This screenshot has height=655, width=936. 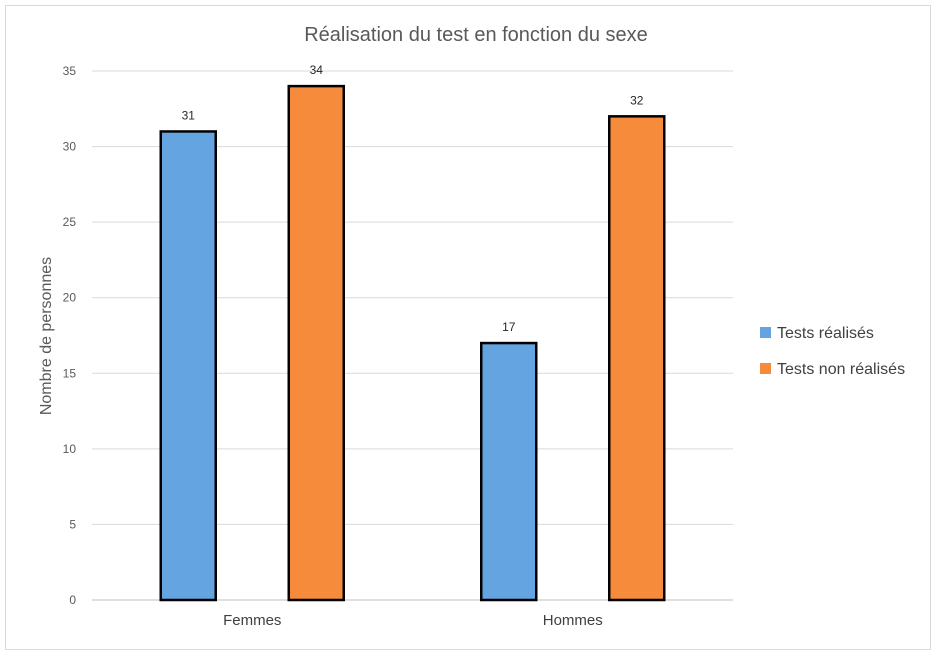 I want to click on y-axis: 0 5 10 15 20 25 30 35, so click(x=70, y=335).